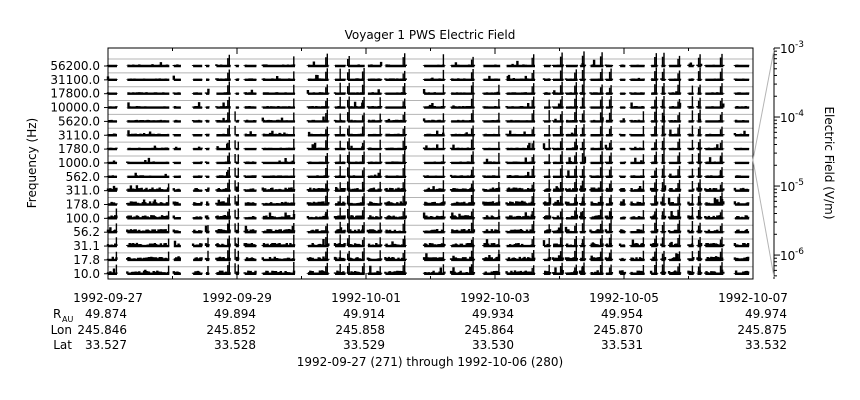 The height and width of the screenshot is (400, 860). I want to click on y-tick-label: 10000.0, so click(75, 108).